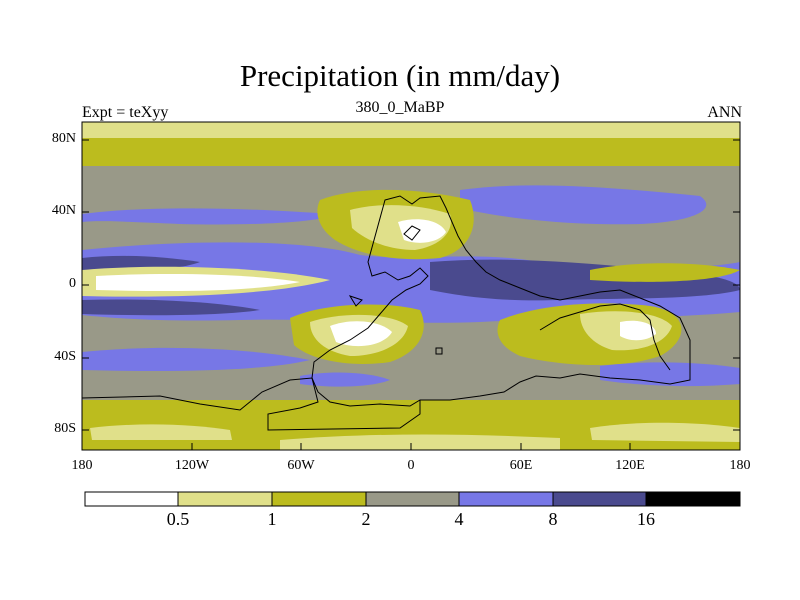  Describe the element at coordinates (459, 519) in the screenshot. I see `colorbar-label-4: 4` at that location.